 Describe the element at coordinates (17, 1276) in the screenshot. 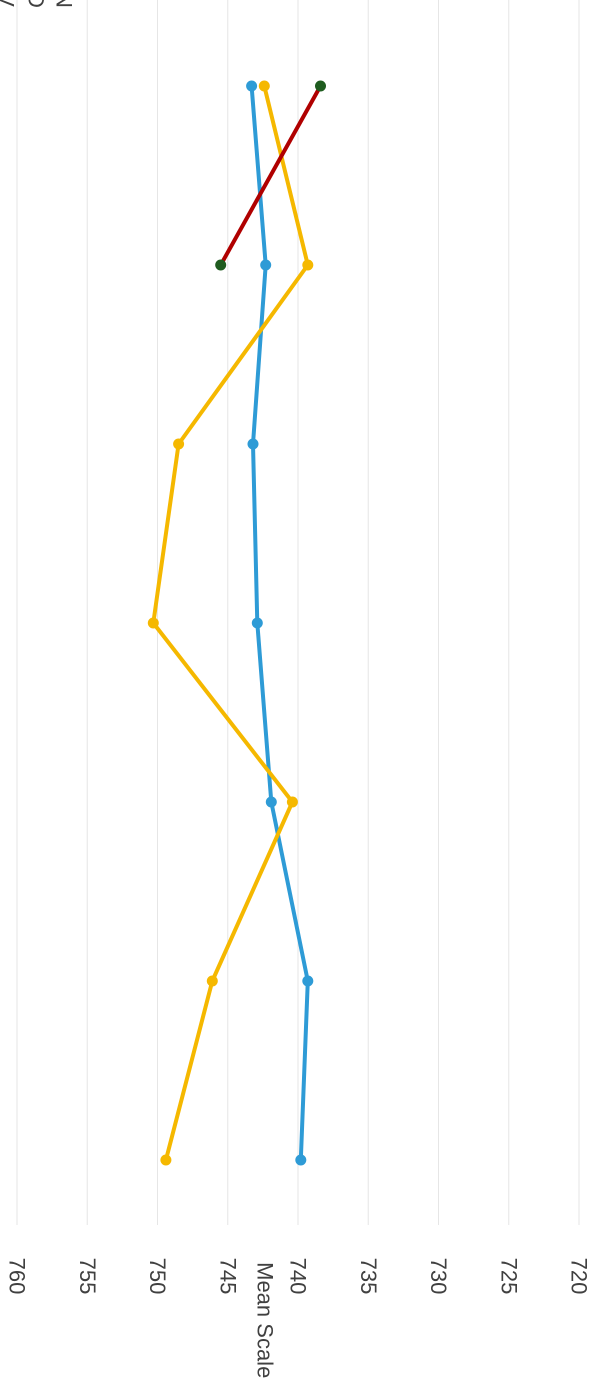

I see `tick-label-760: 760` at that location.